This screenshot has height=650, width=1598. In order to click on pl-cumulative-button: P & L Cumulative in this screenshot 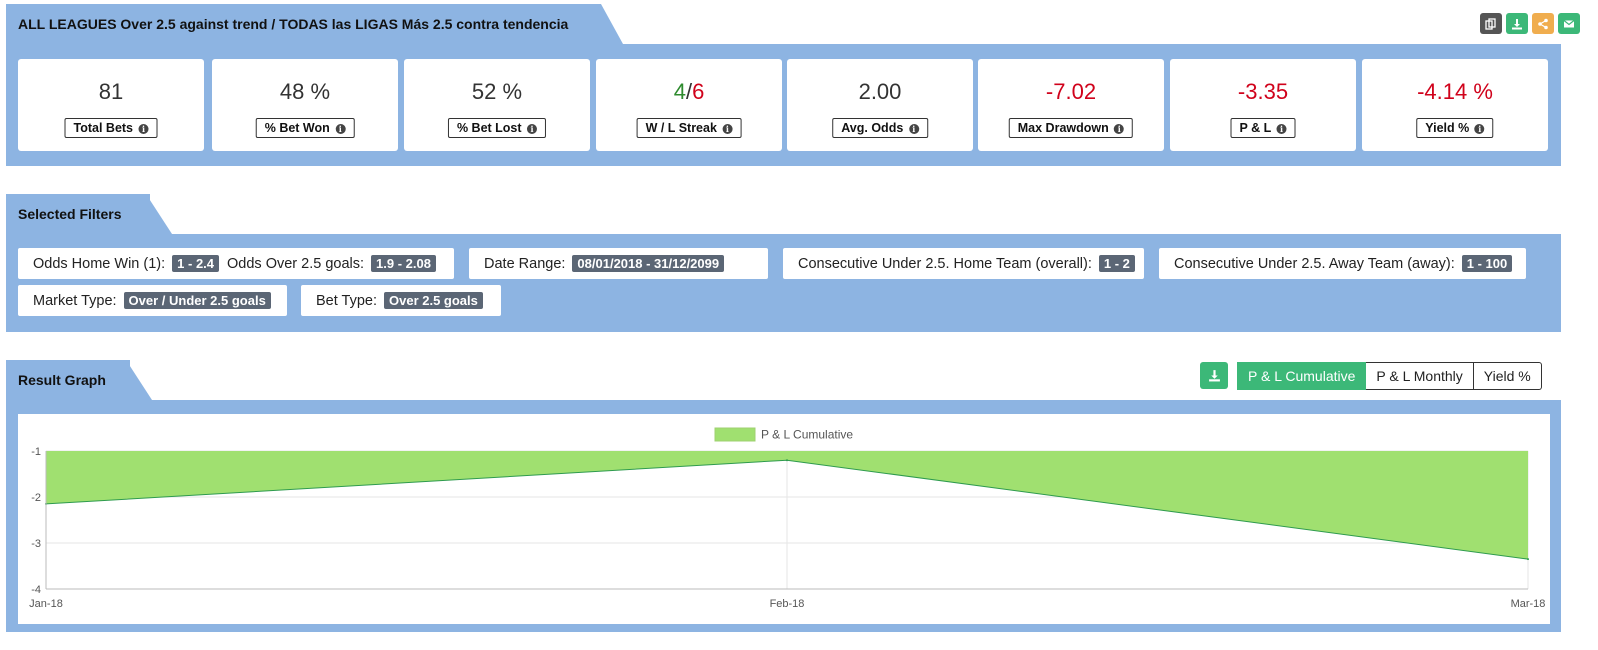, I will do `click(1302, 376)`.